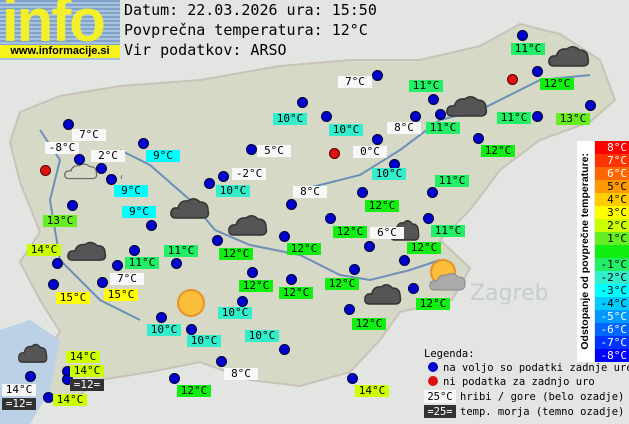 This screenshot has width=629, height=424. Describe the element at coordinates (509, 382) in the screenshot. I see `legend-missing: ni podatka za zadnjo uro` at that location.